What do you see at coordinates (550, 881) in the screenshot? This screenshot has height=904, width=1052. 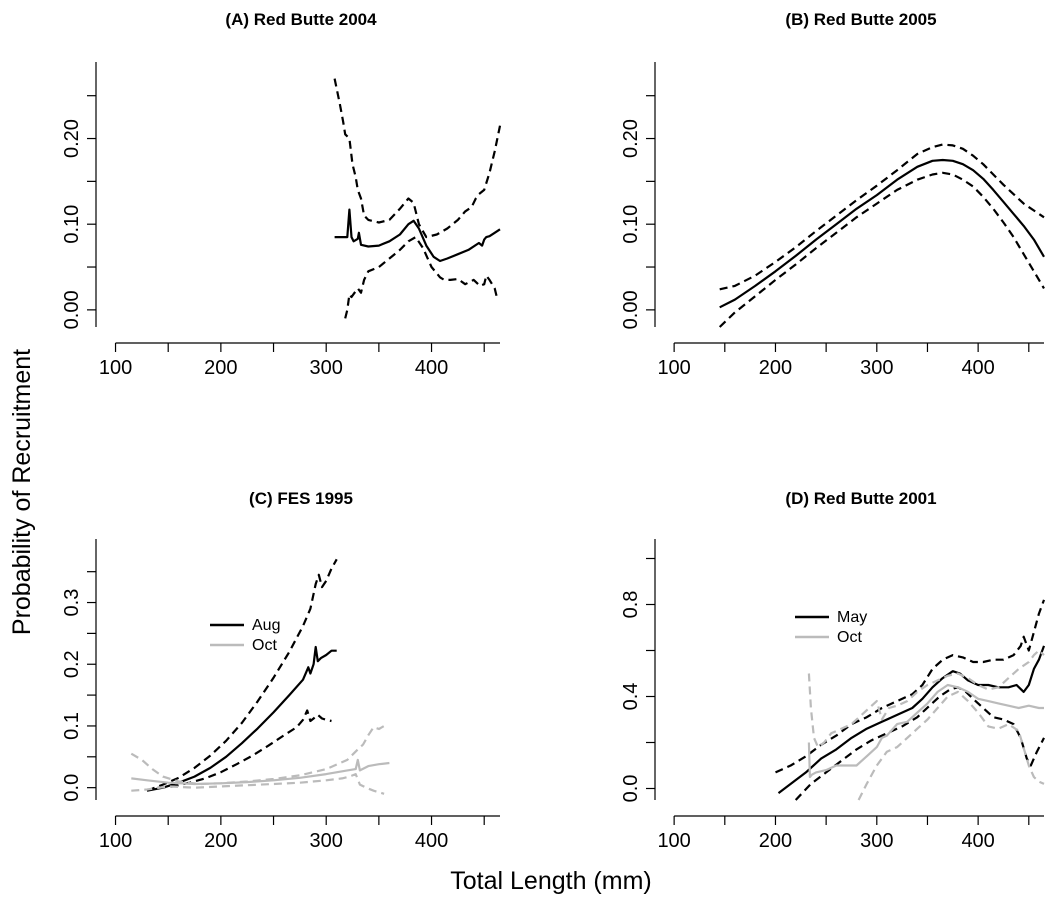 I see `x-axis-label: Total Length (mm)` at bounding box center [550, 881].